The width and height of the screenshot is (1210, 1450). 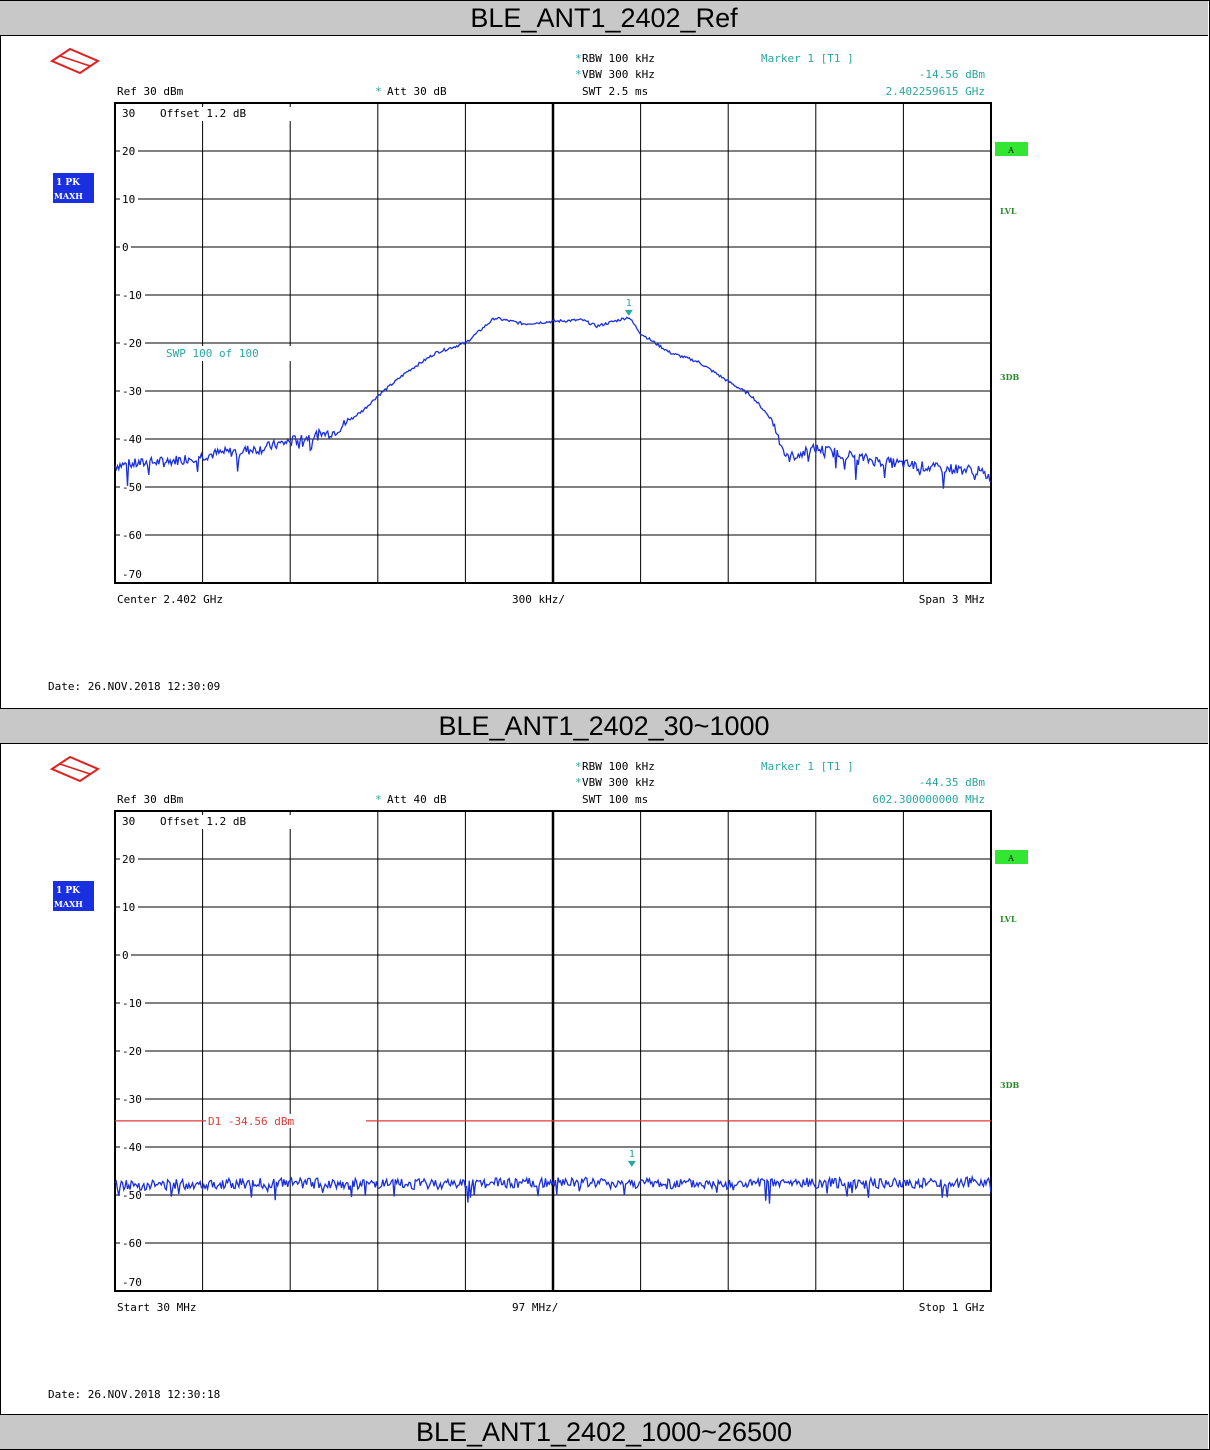 I want to click on attenuation-label: Att 30 dB, so click(x=417, y=91).